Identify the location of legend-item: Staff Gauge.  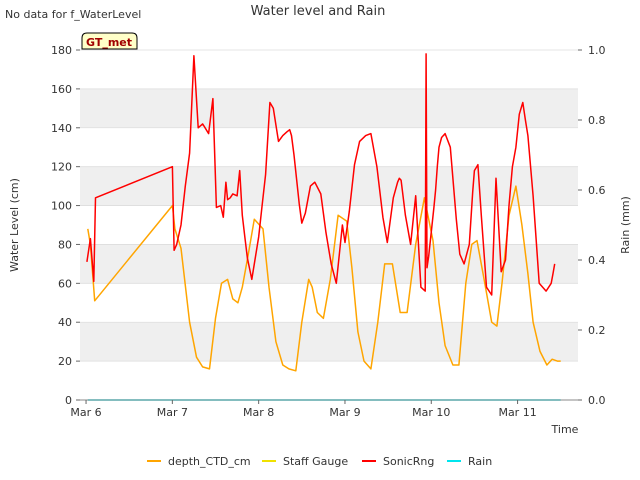
(305, 461).